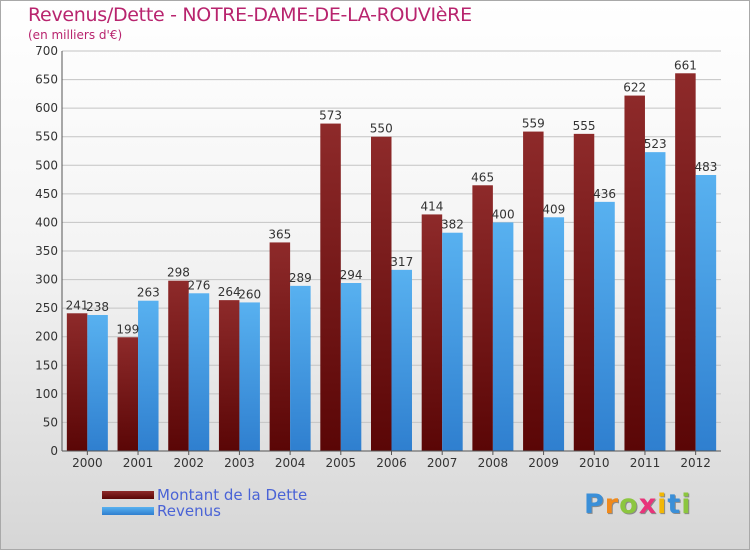 Image resolution: width=750 pixels, height=550 pixels. Describe the element at coordinates (584, 126) in the screenshot. I see `data-label-dette: 555` at that location.